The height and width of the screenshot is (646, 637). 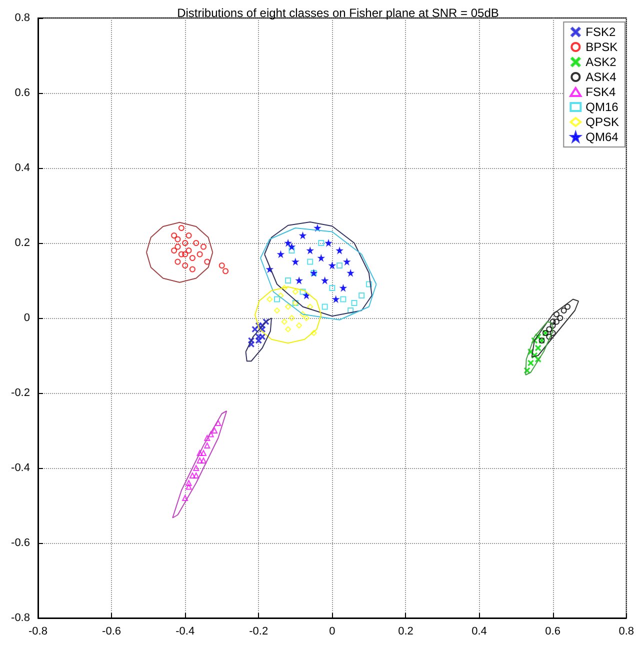 What do you see at coordinates (20, 393) in the screenshot?
I see `y-tick-label: -0.2` at bounding box center [20, 393].